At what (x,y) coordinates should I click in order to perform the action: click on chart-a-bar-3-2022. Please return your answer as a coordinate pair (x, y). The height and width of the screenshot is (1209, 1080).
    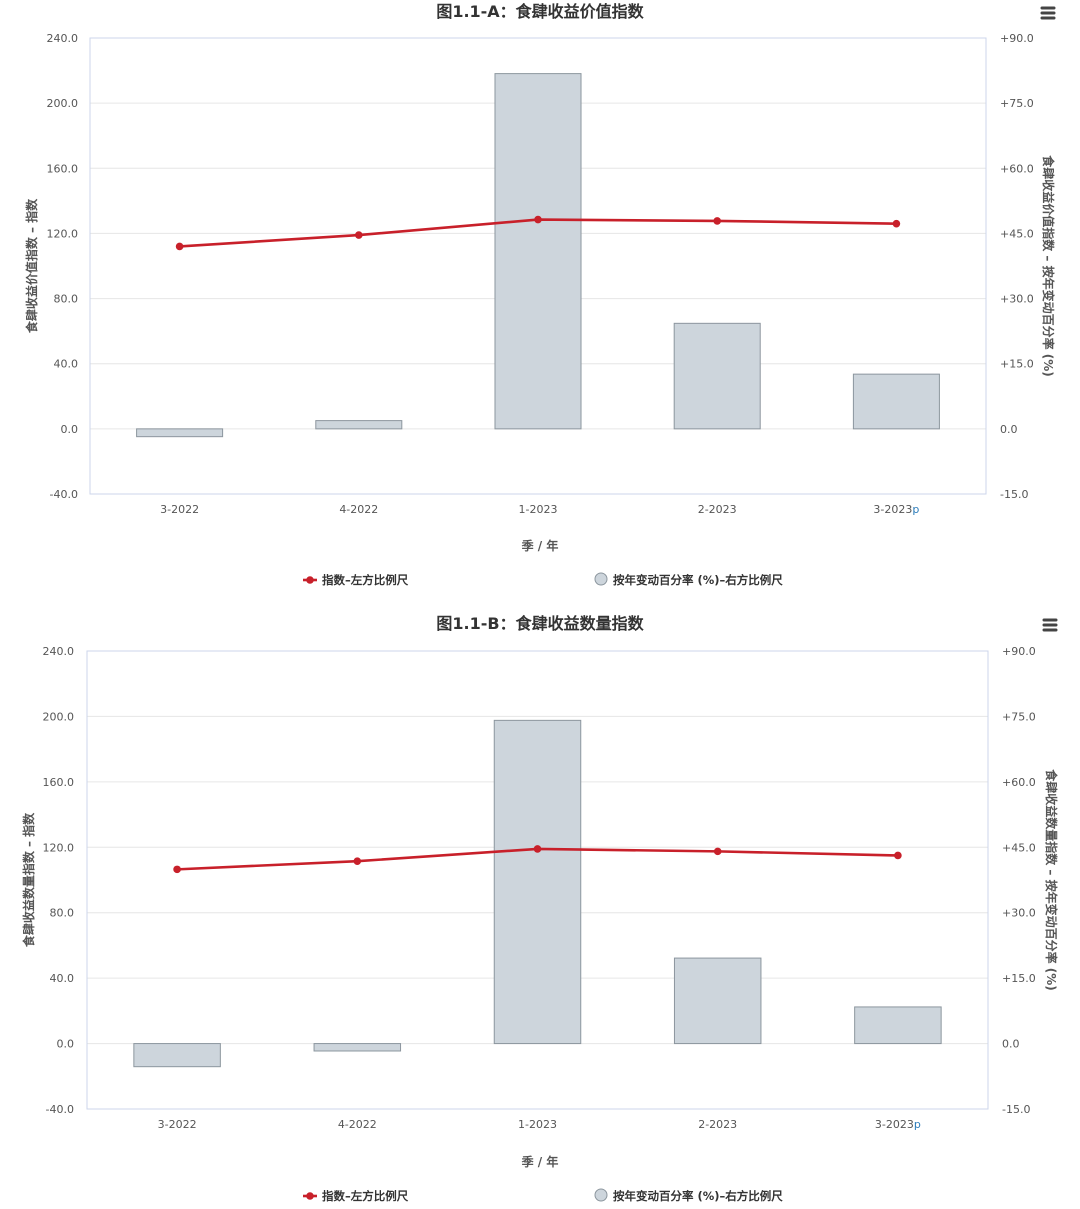
    Looking at the image, I should click on (180, 433).